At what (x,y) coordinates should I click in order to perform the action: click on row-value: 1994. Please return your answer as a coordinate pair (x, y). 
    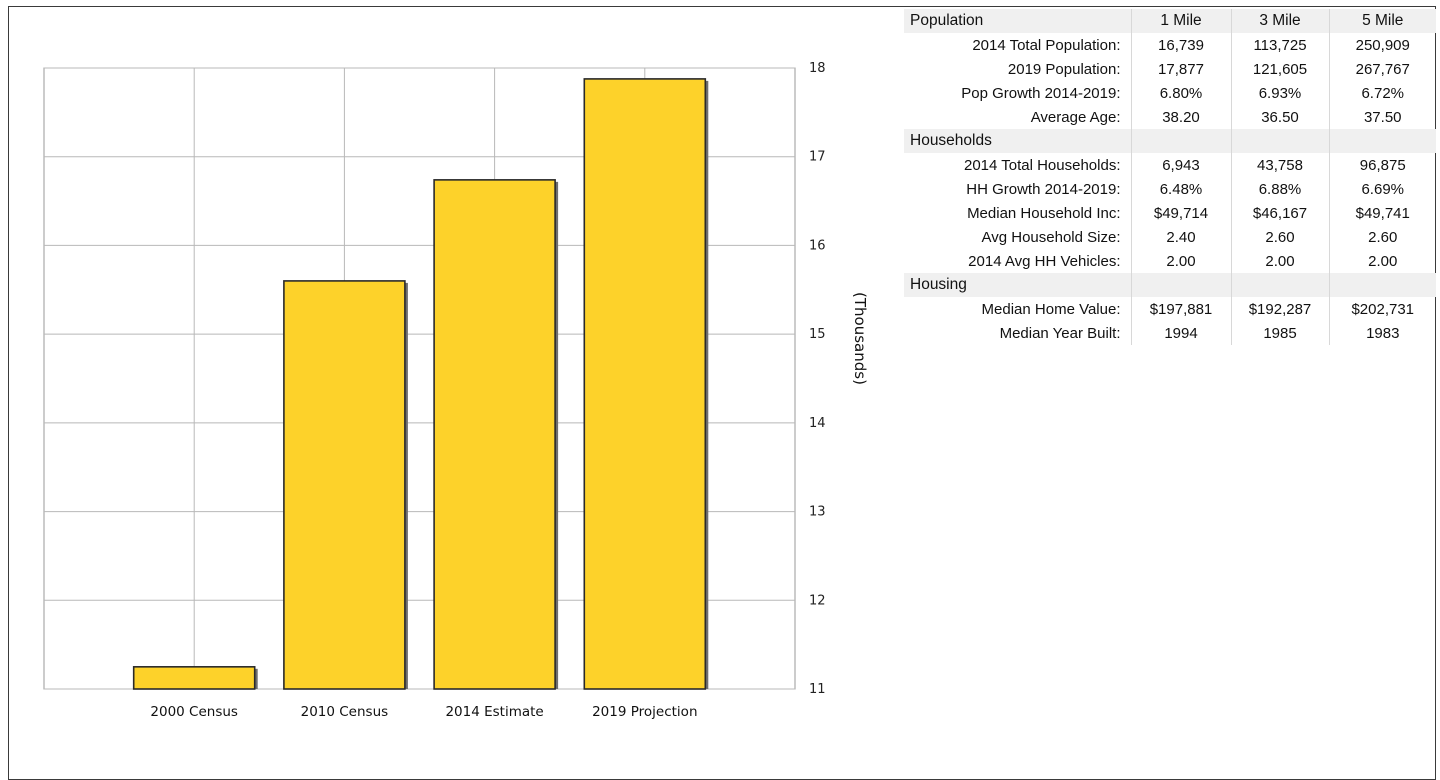
    Looking at the image, I should click on (1180, 333).